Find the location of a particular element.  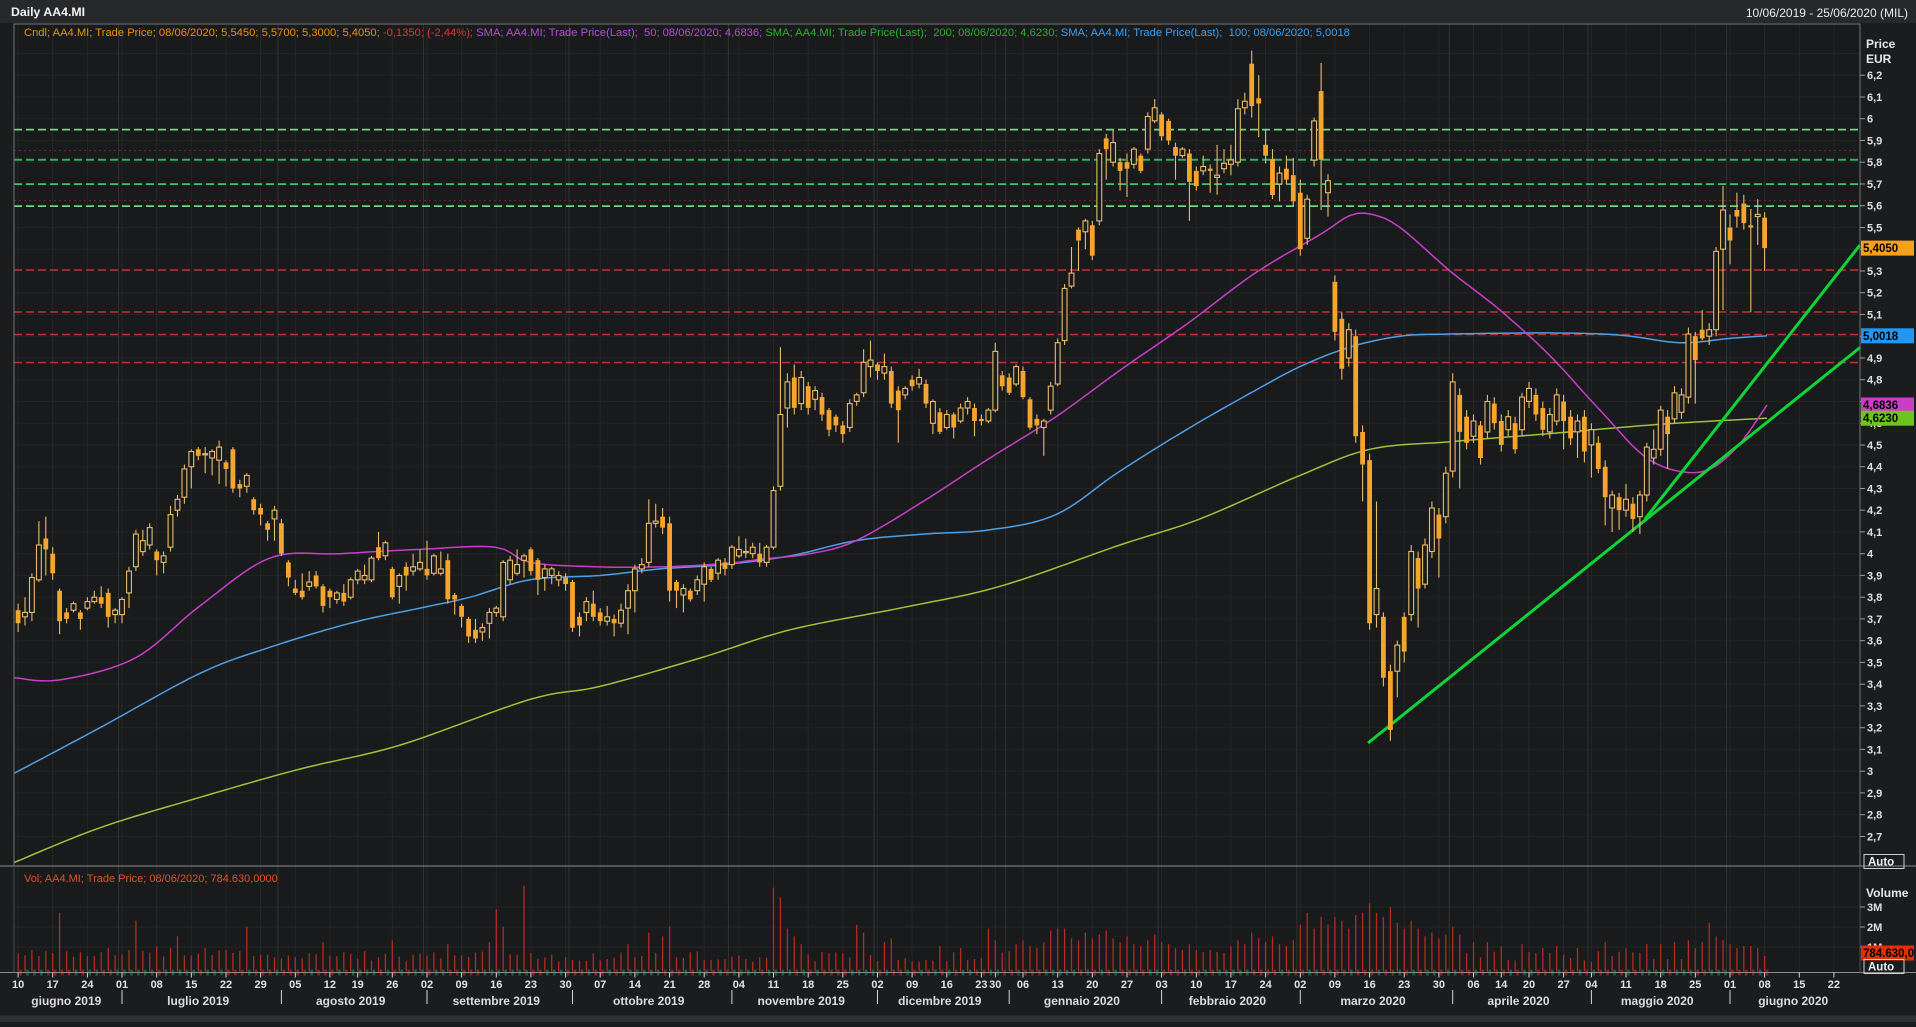

svg-text: 4,6836 is located at coordinates (1880, 406).